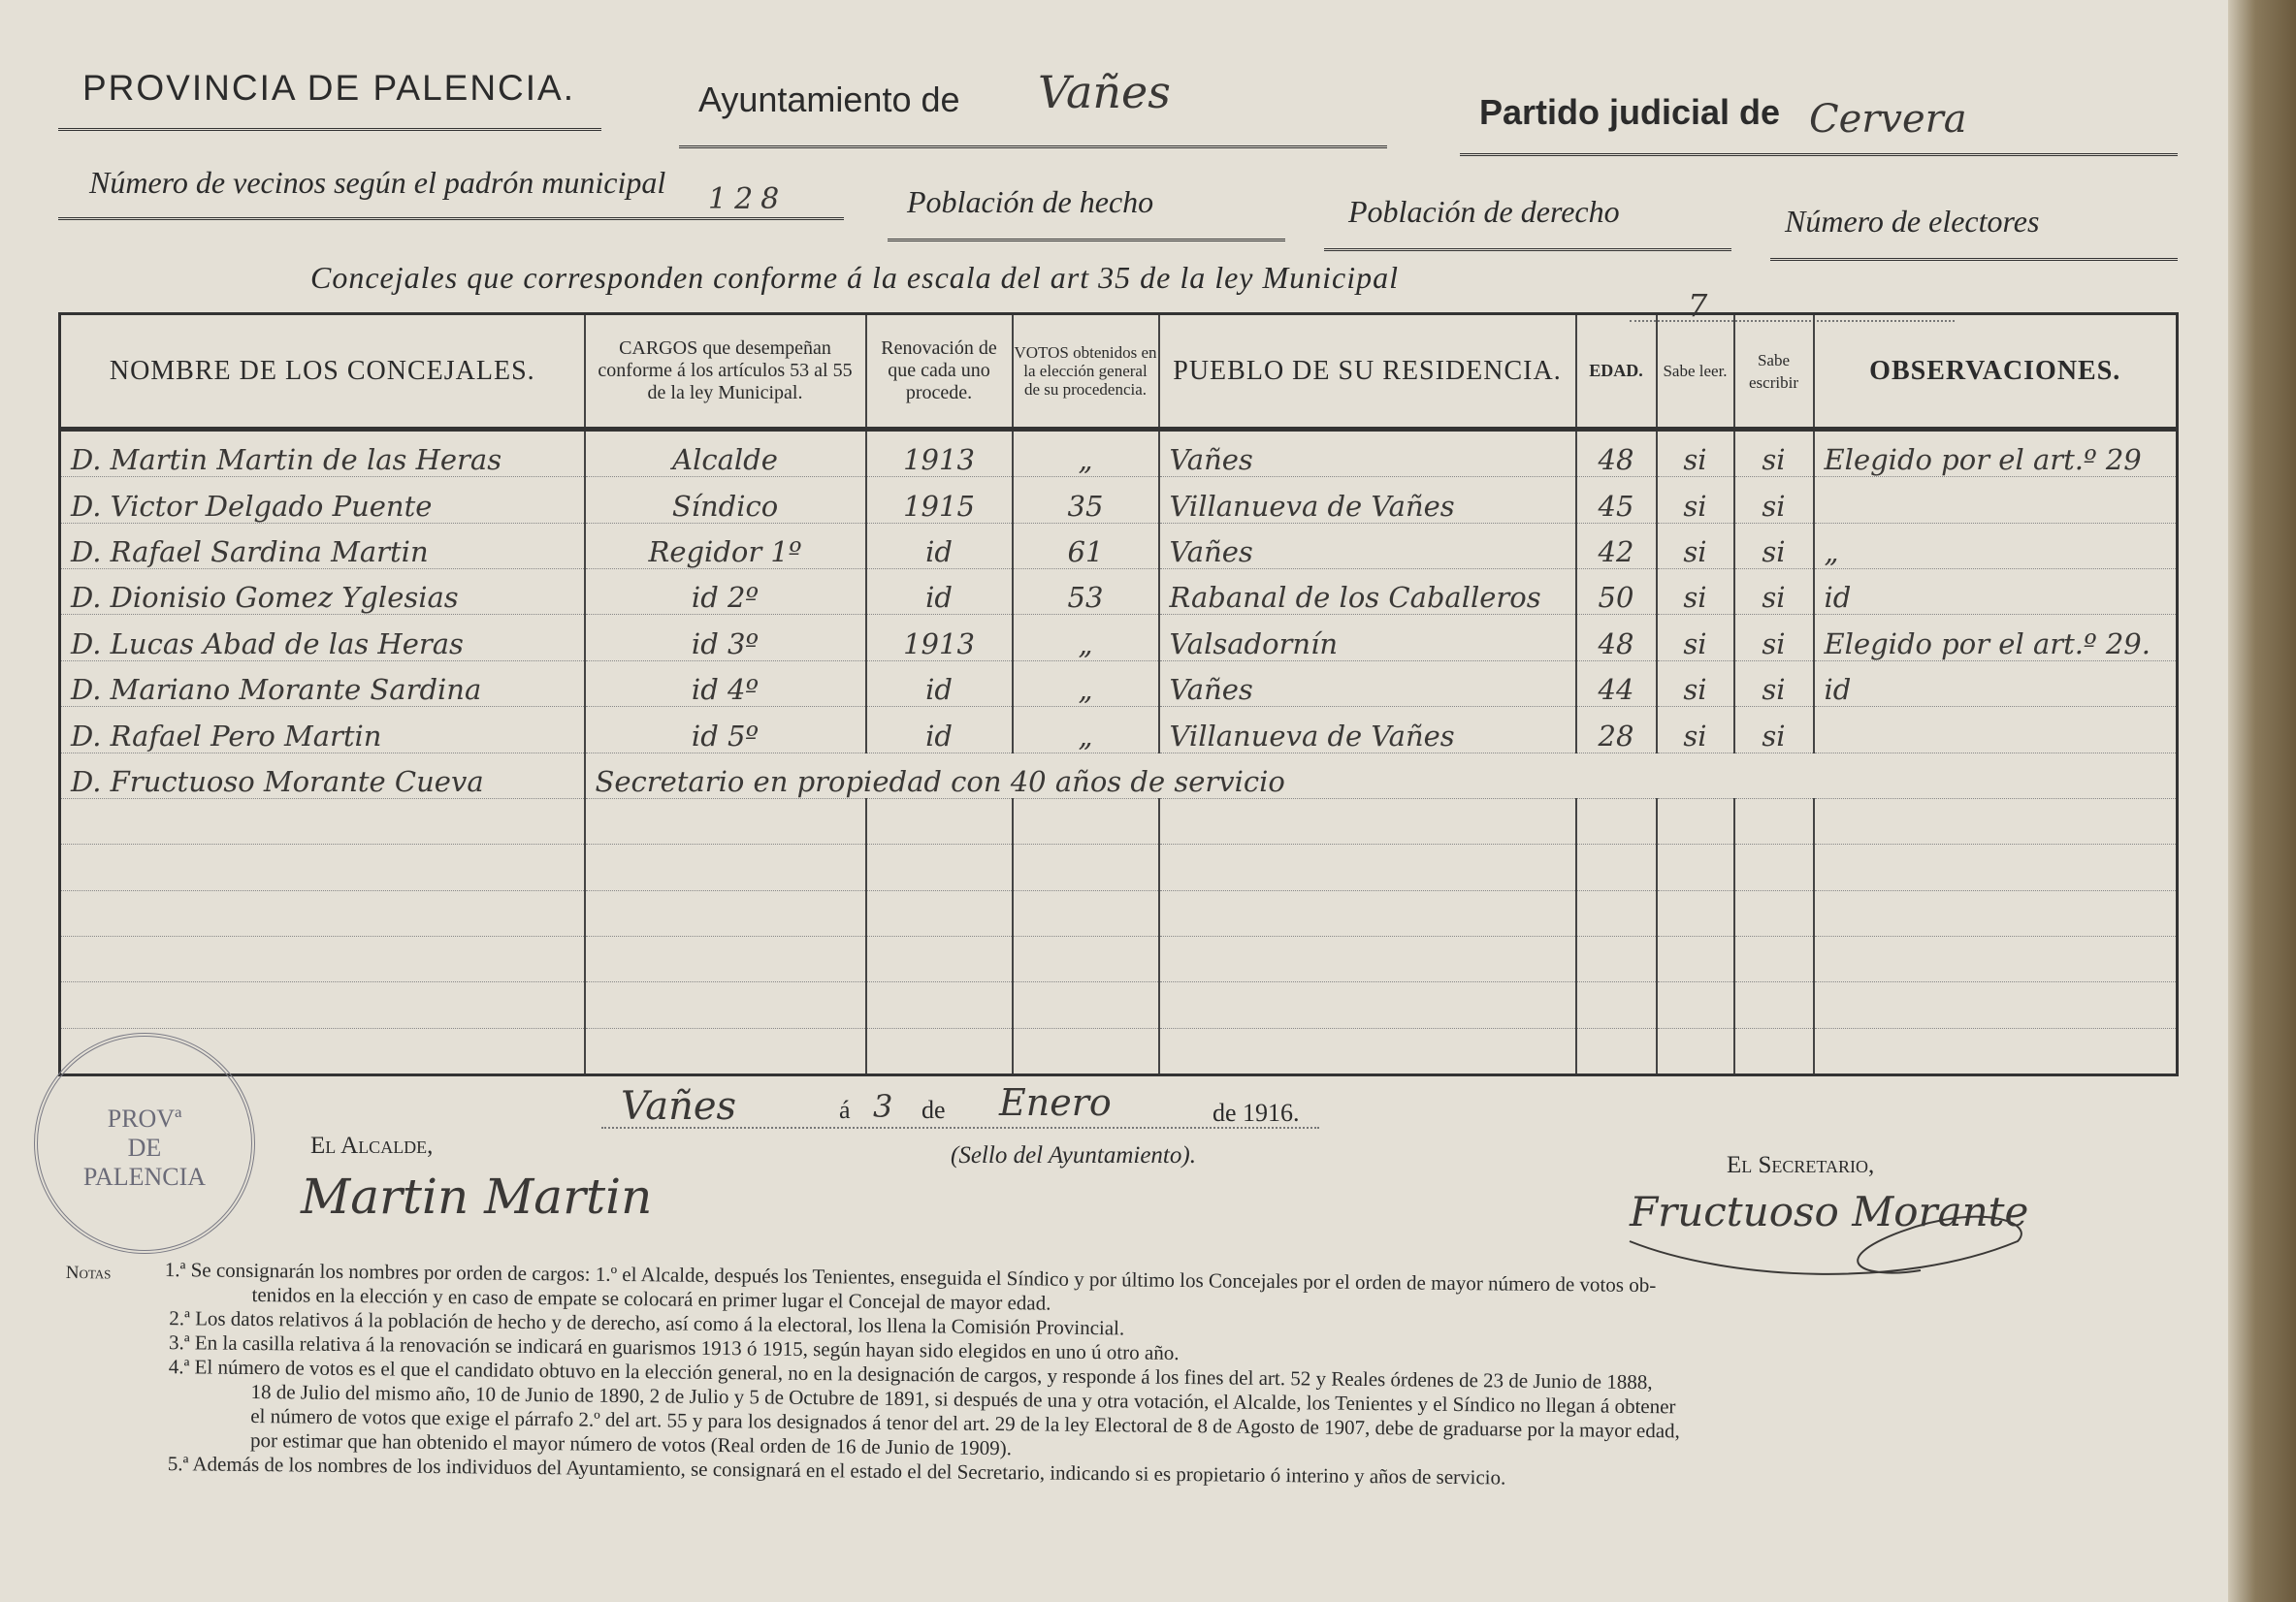 The height and width of the screenshot is (1602, 2296). What do you see at coordinates (960, 1128) in the screenshot?
I see `dotted-line` at bounding box center [960, 1128].